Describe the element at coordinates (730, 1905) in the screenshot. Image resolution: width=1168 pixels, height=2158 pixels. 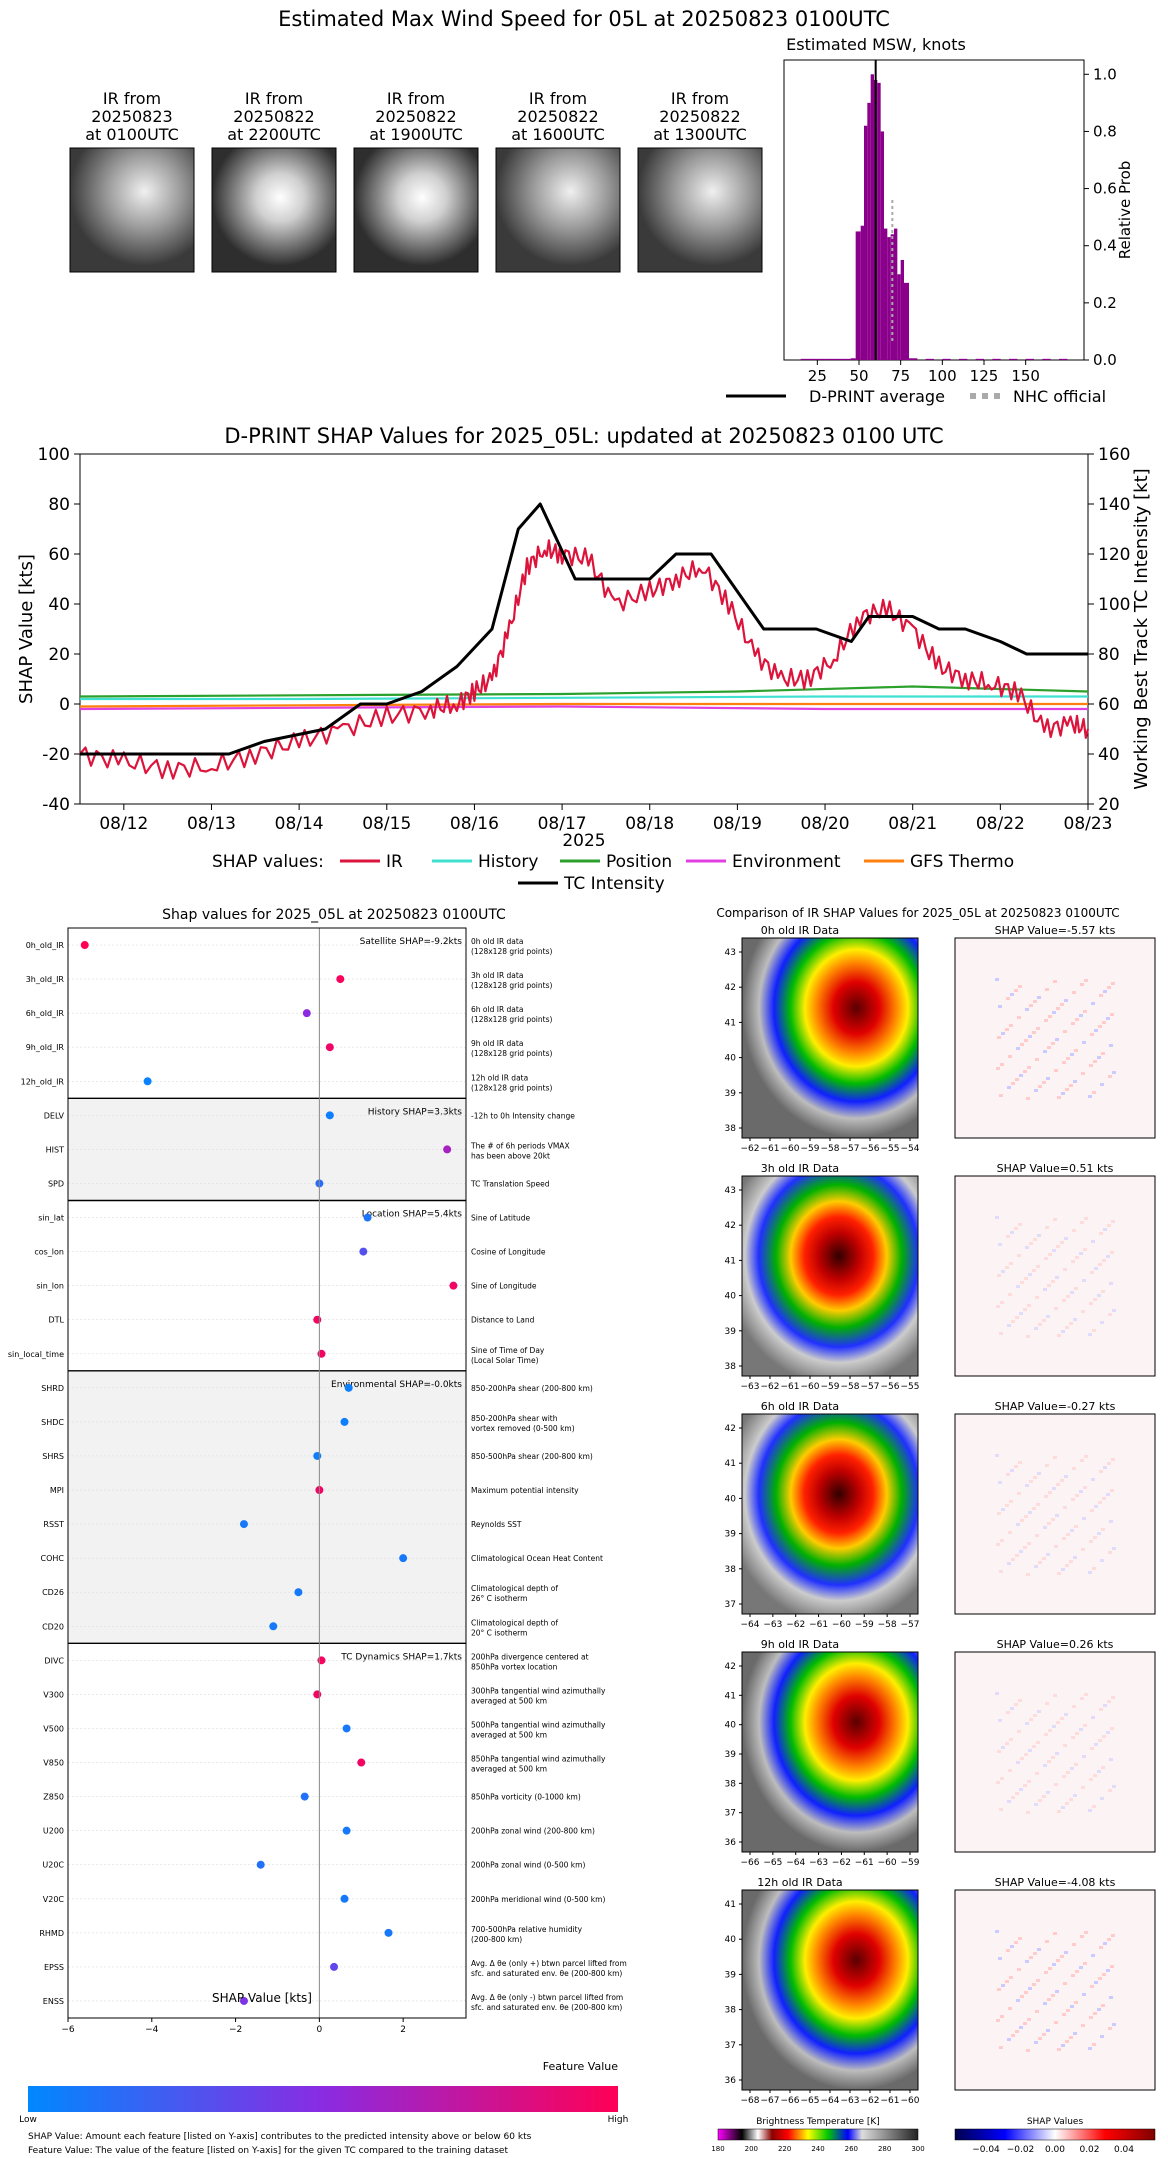
I see `ir-panel-ytick-label: 41` at that location.